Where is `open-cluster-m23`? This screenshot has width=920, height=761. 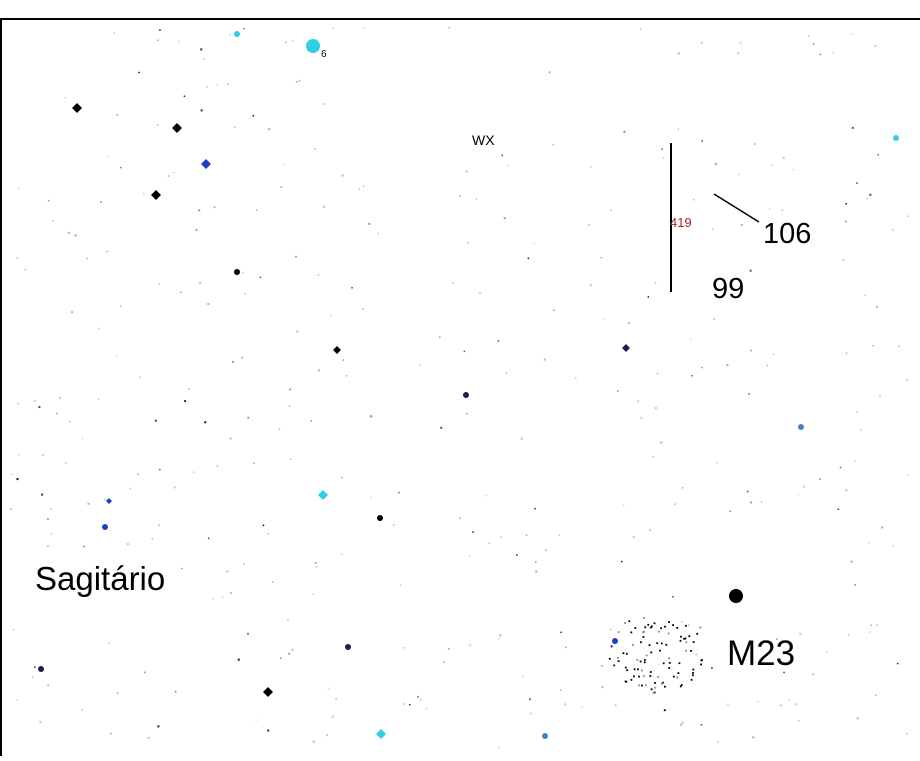 open-cluster-m23 is located at coordinates (655, 655).